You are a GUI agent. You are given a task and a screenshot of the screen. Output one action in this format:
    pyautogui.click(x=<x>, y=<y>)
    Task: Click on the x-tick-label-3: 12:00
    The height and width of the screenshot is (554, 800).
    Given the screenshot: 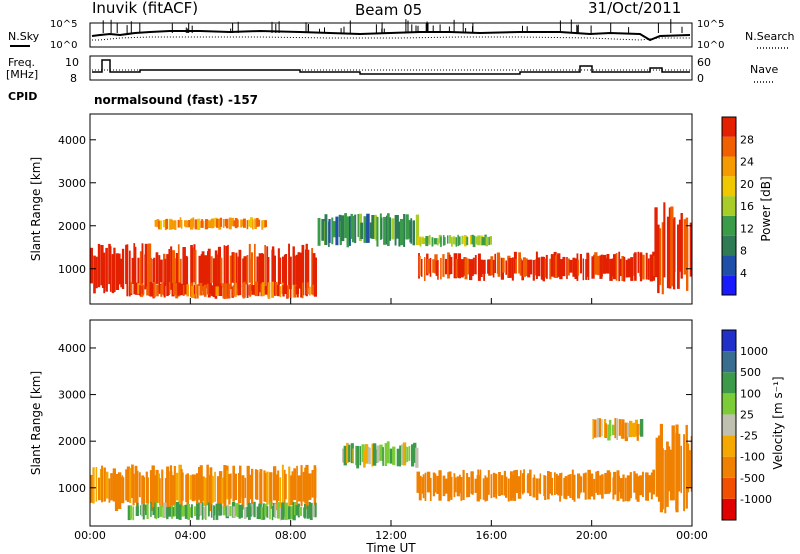 What is the action you would take?
    pyautogui.click(x=391, y=535)
    